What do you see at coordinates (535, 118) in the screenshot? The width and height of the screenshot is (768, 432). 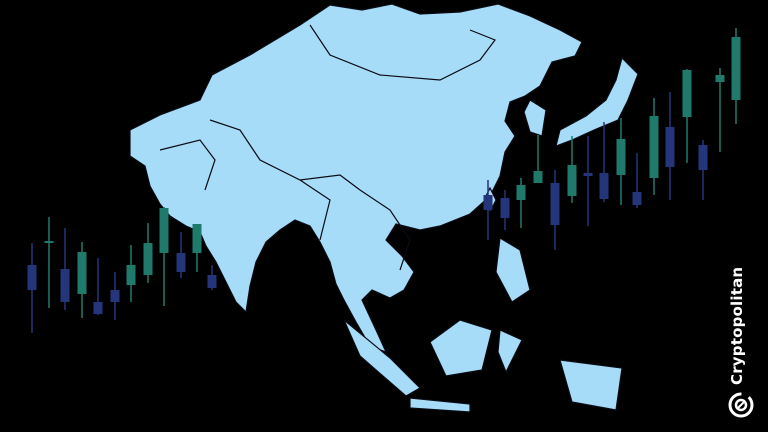 I see `korea` at bounding box center [535, 118].